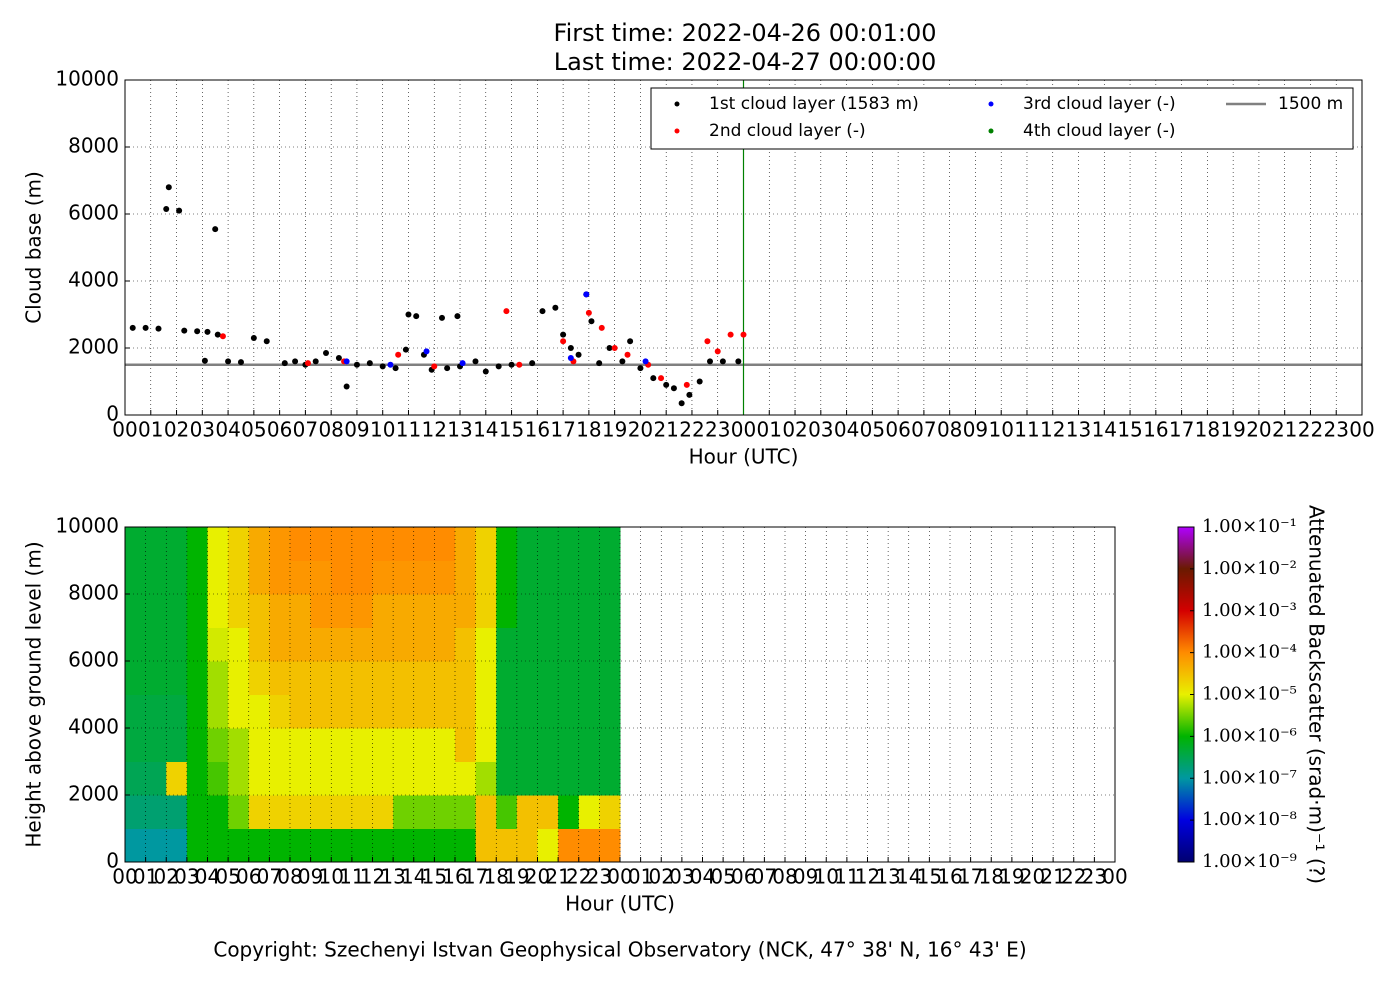 This screenshot has height=1000, width=1400. Describe the element at coordinates (1249, 861) in the screenshot. I see `colorbar-tick-label: 1.00×10⁻⁹` at that location.